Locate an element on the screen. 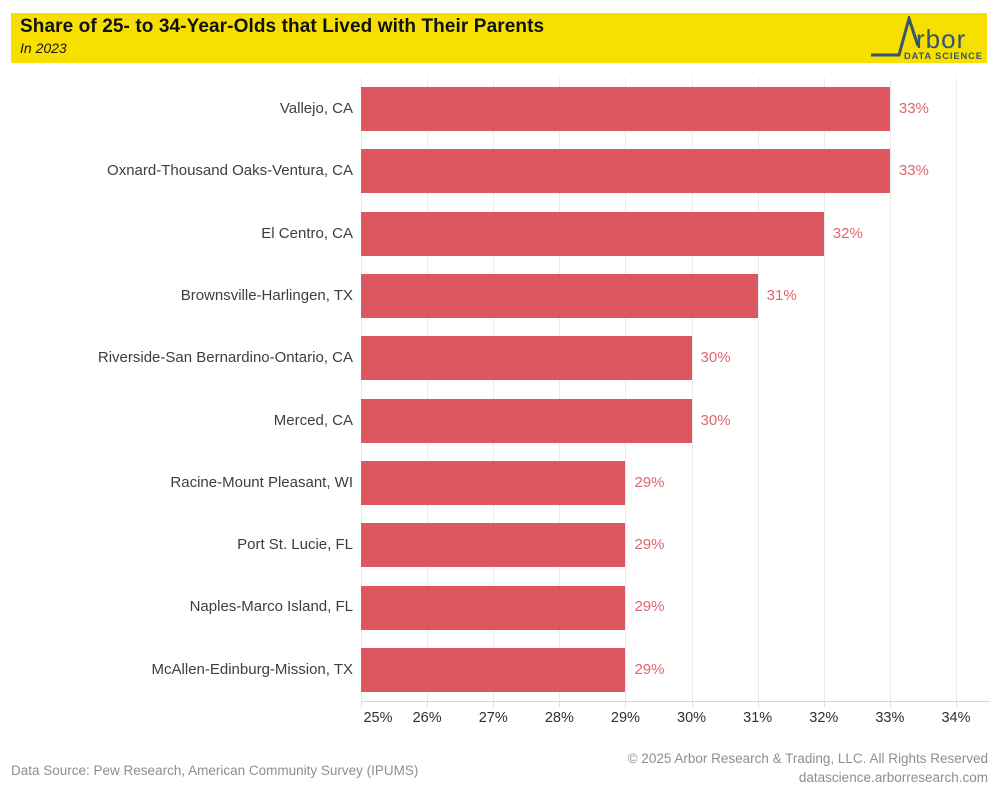 This screenshot has width=1000, height=800. x-axis-tick-label: 25% is located at coordinates (378, 718).